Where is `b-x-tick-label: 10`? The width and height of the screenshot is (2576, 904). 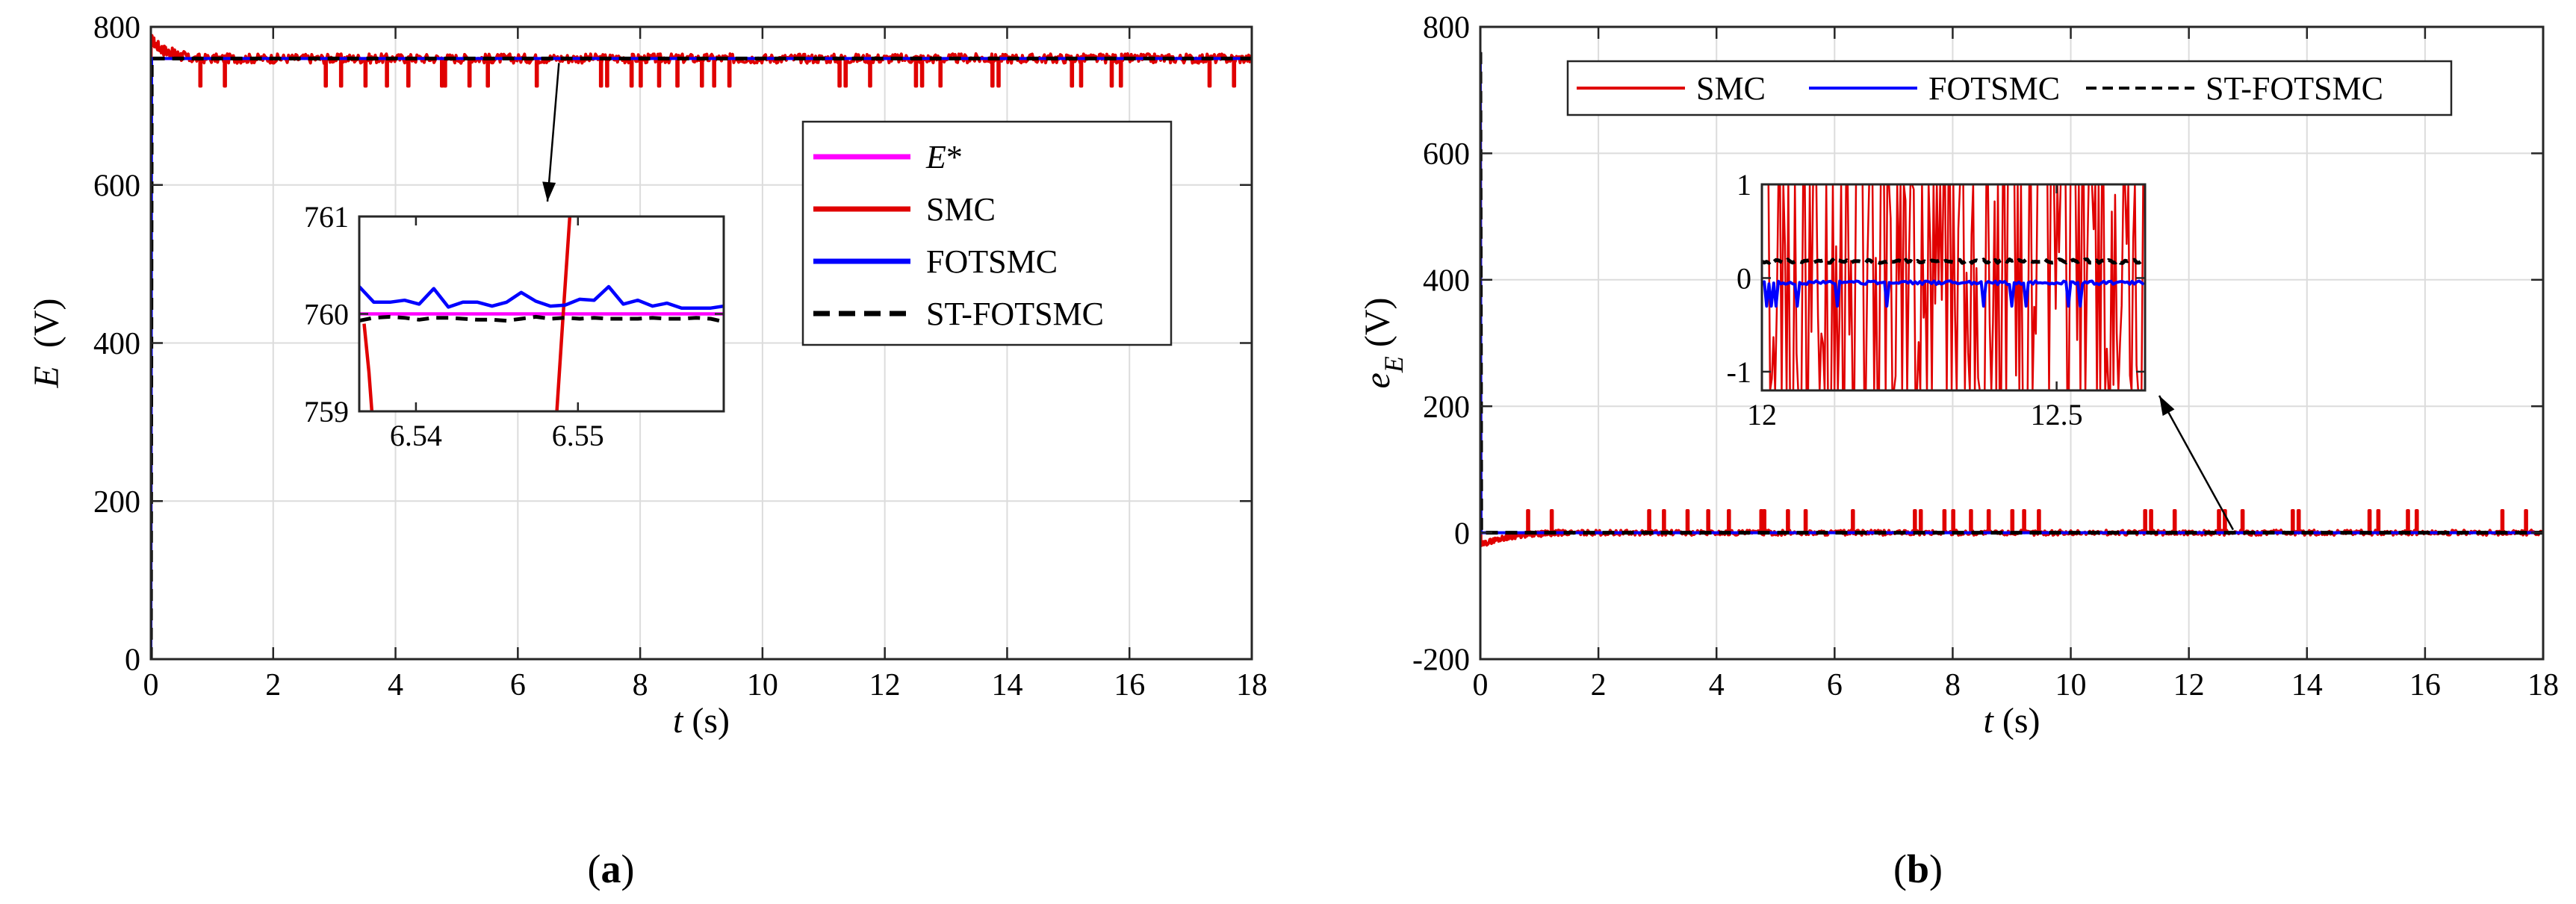
b-x-tick-label: 10 is located at coordinates (2071, 685).